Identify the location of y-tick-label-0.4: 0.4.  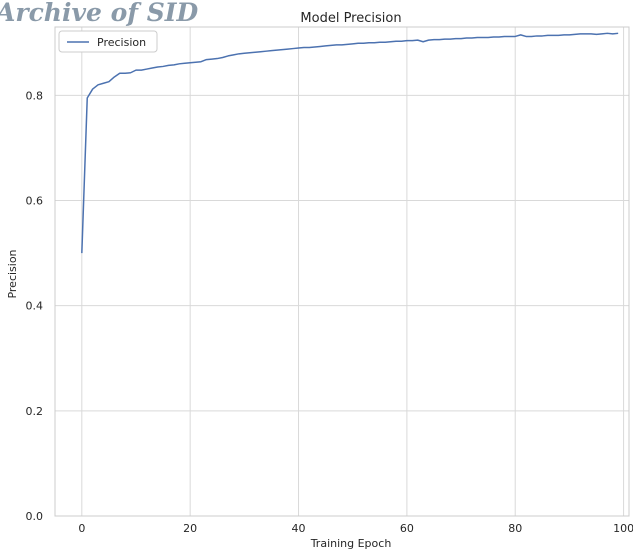
(35, 306).